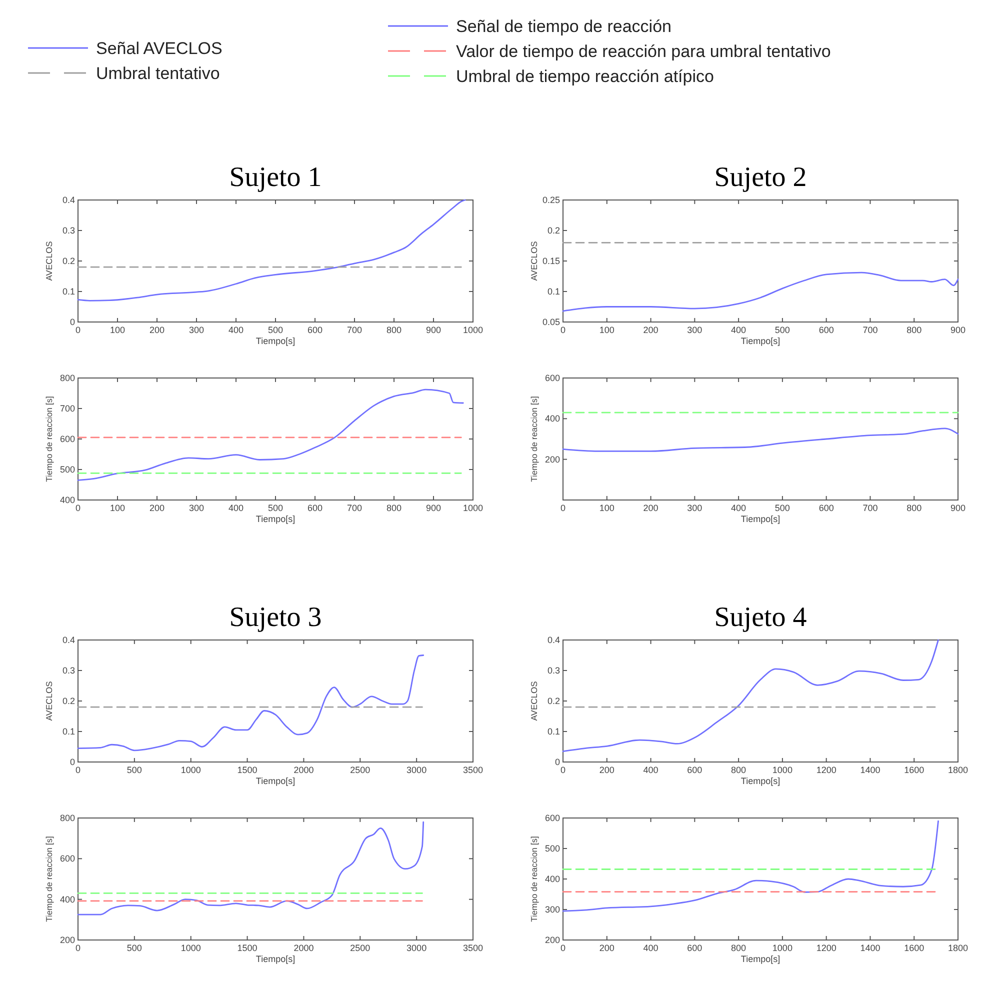 The height and width of the screenshot is (985, 992). I want to click on y-tick-label: 0.25, so click(551, 200).